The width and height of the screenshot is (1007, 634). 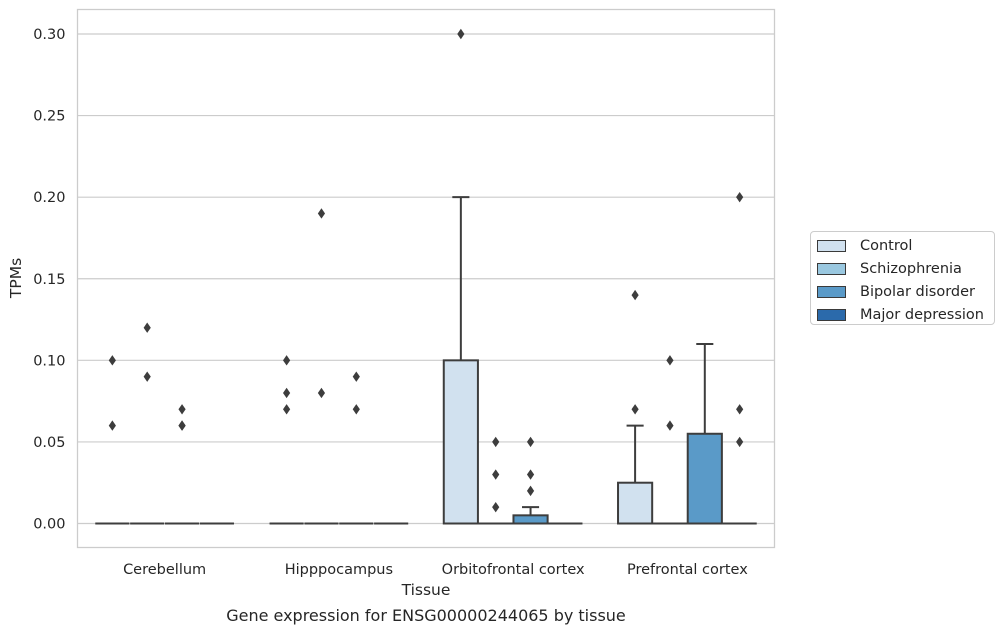 I want to click on legend-item: Bipolar disorder, so click(x=896, y=292).